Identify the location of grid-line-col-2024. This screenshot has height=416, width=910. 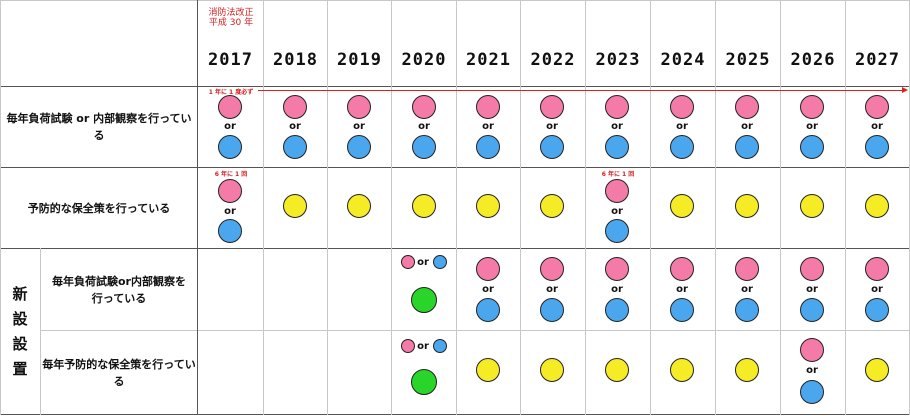
(650, 207).